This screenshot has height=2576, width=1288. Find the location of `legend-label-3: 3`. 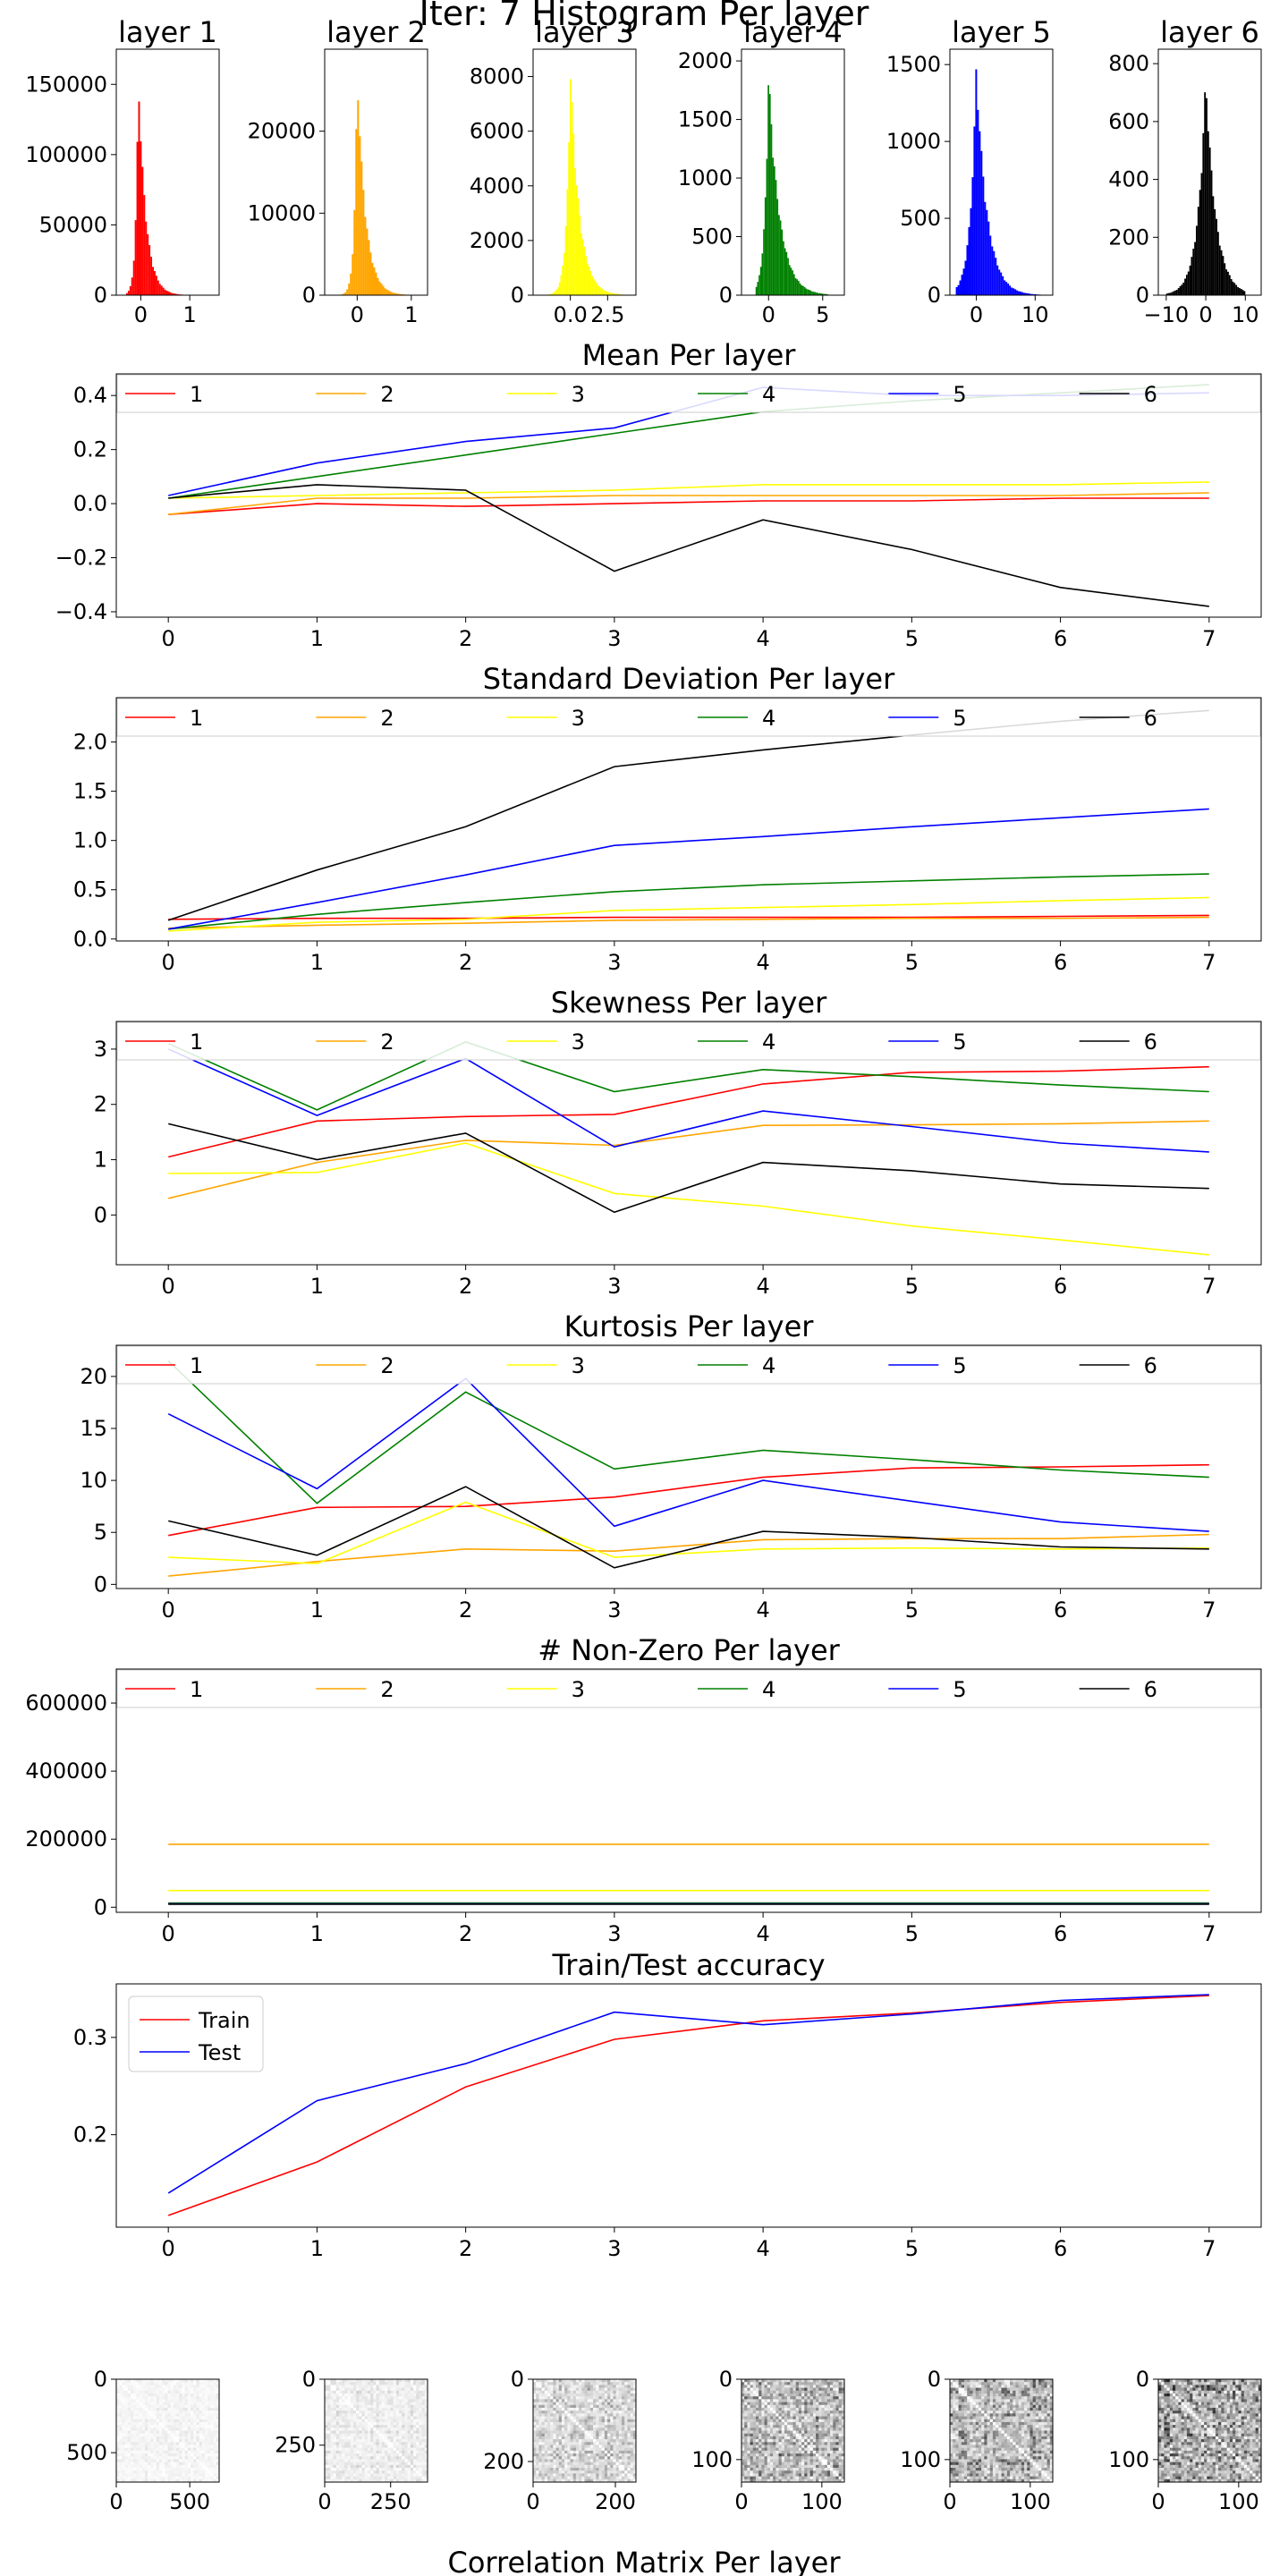

legend-label-3: 3 is located at coordinates (578, 1365).